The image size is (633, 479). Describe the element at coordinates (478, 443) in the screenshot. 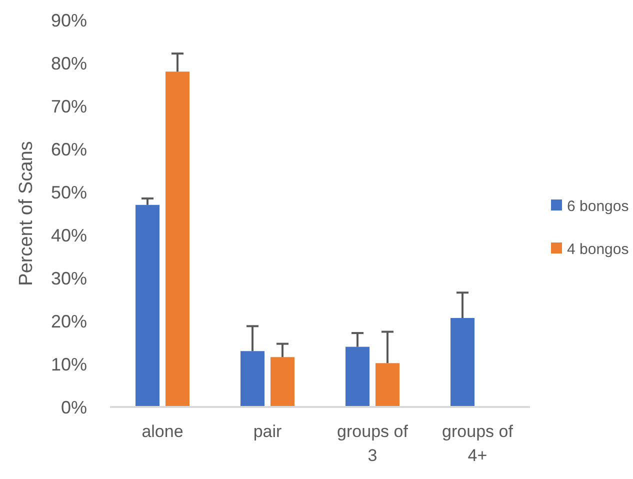

I see `x-tick-label: groups of 4+` at that location.